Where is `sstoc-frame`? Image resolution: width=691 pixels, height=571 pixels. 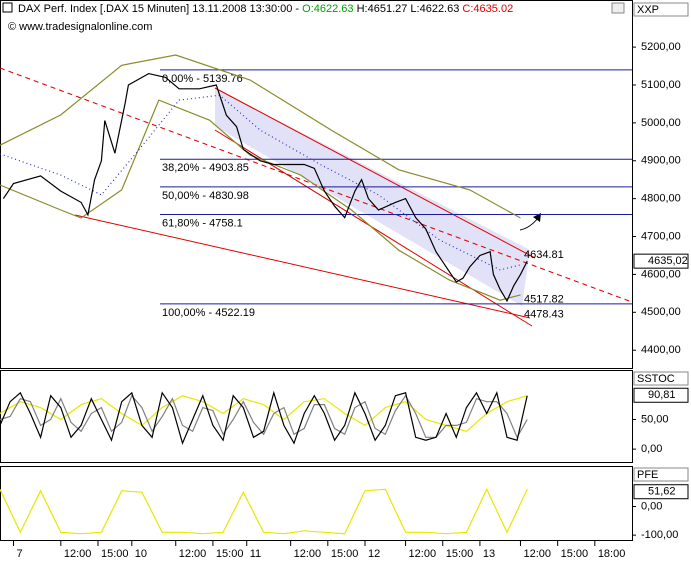
sstoc-frame is located at coordinates (316, 416).